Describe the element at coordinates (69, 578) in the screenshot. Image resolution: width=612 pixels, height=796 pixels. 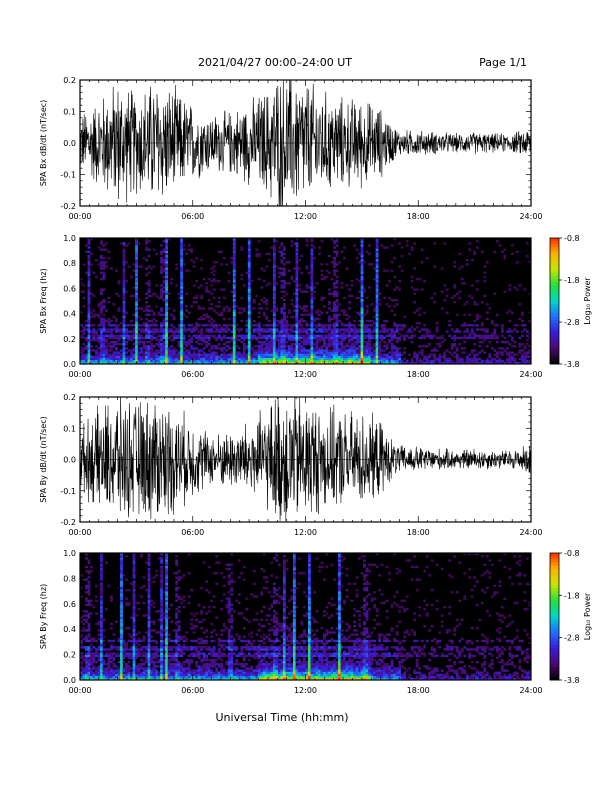
I see `y-tick-label-4-4: 0.8` at that location.